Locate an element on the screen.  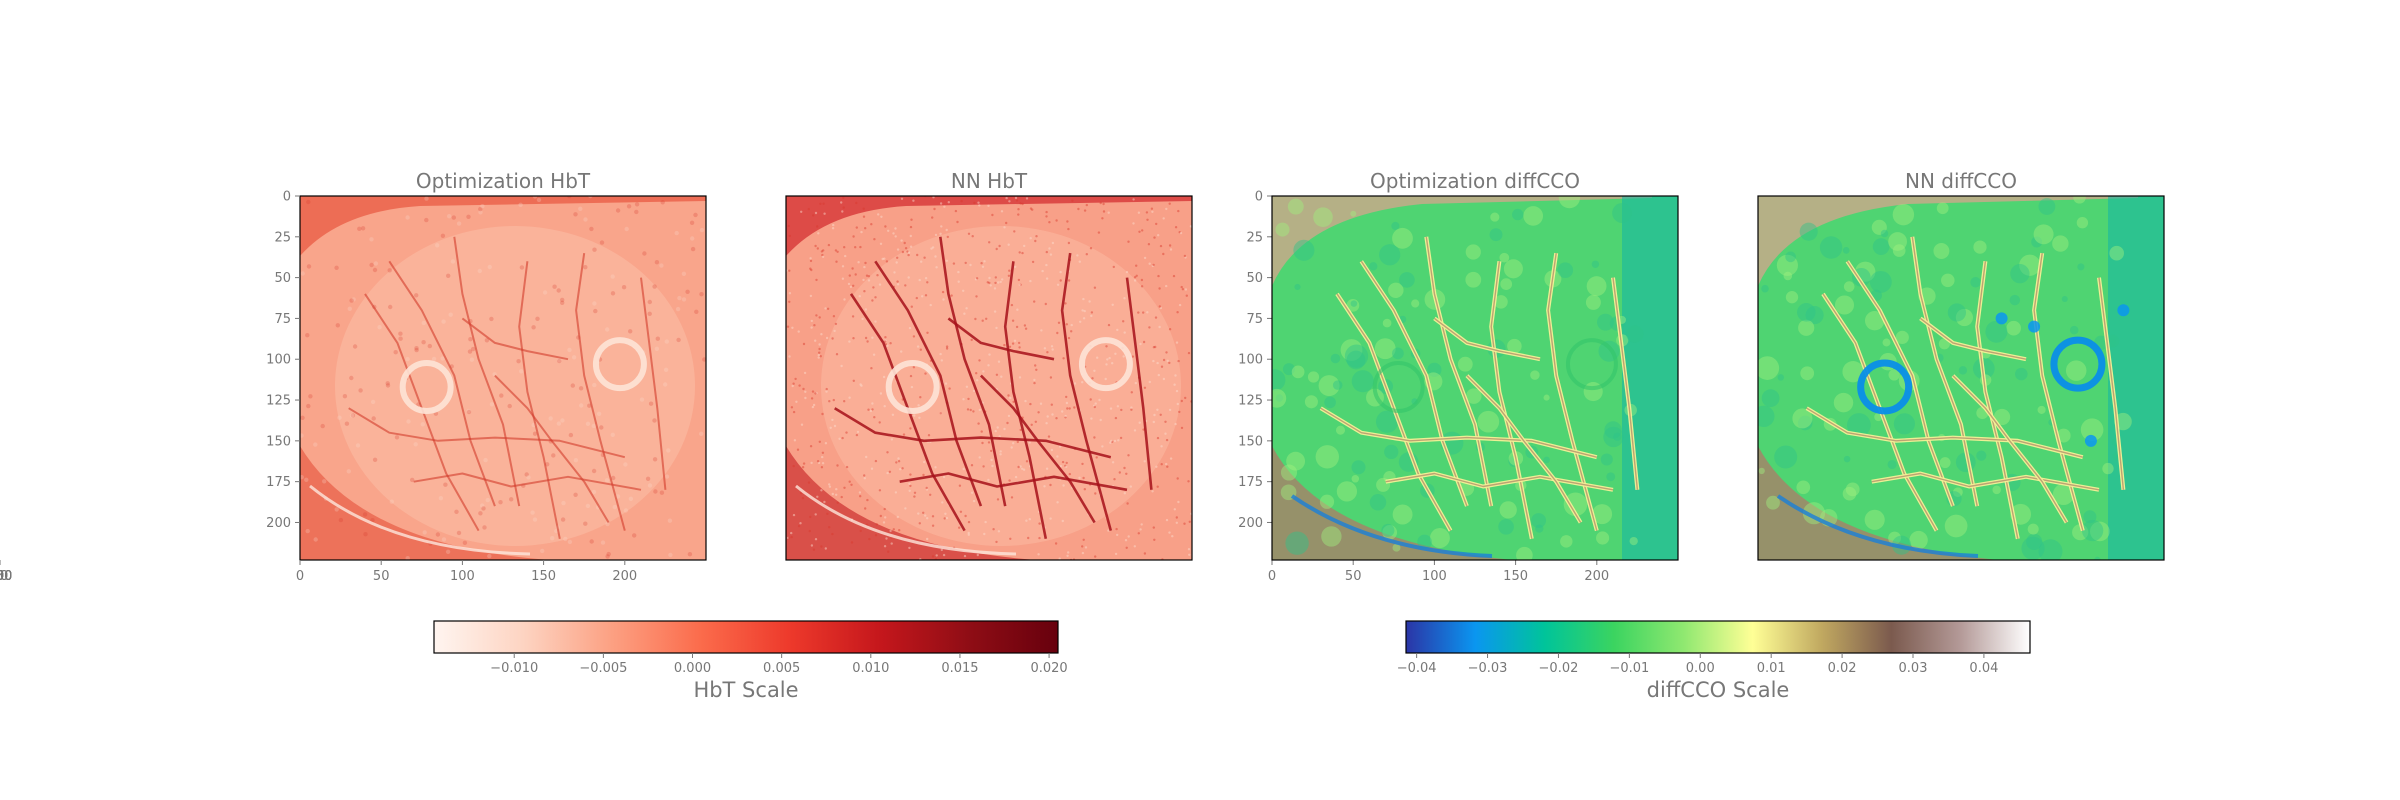
ring-marker is located at coordinates (1885, 387).